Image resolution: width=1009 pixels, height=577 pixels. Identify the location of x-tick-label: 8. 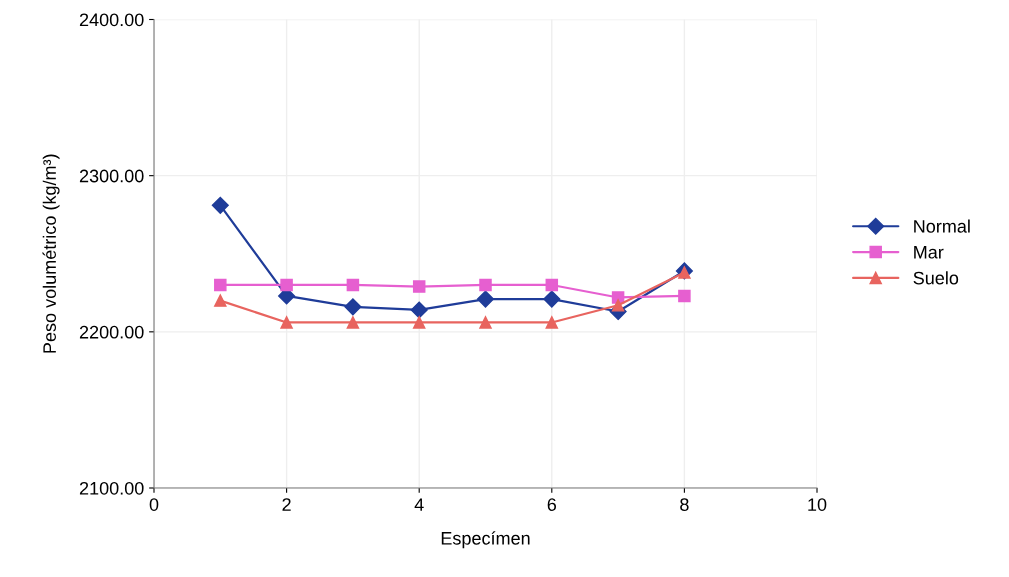
(684, 504).